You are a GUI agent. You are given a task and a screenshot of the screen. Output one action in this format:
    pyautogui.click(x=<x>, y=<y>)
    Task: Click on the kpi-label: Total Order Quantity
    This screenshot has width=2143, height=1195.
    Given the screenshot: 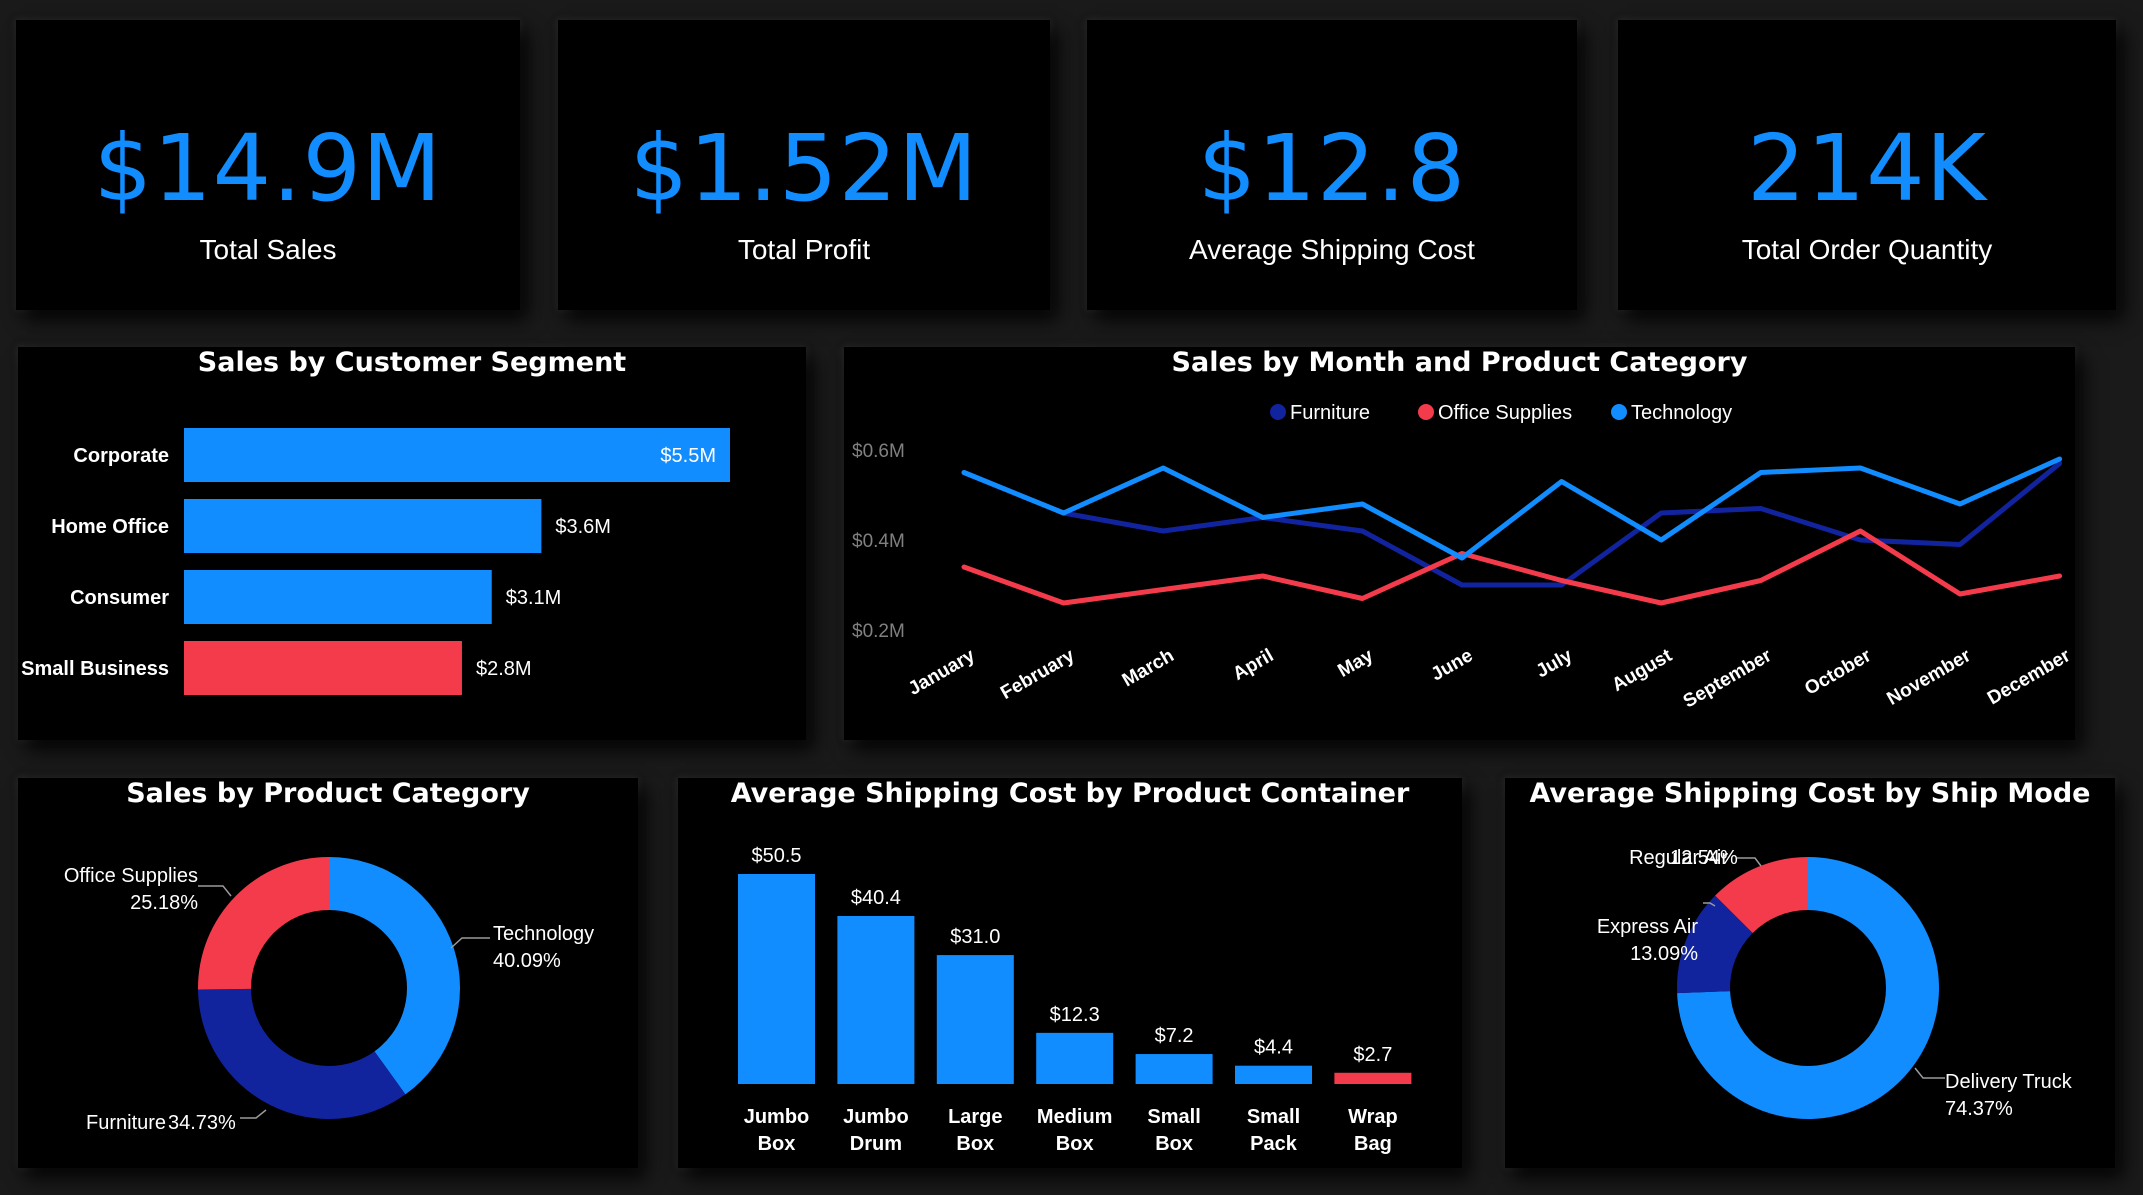 What is the action you would take?
    pyautogui.click(x=1867, y=249)
    